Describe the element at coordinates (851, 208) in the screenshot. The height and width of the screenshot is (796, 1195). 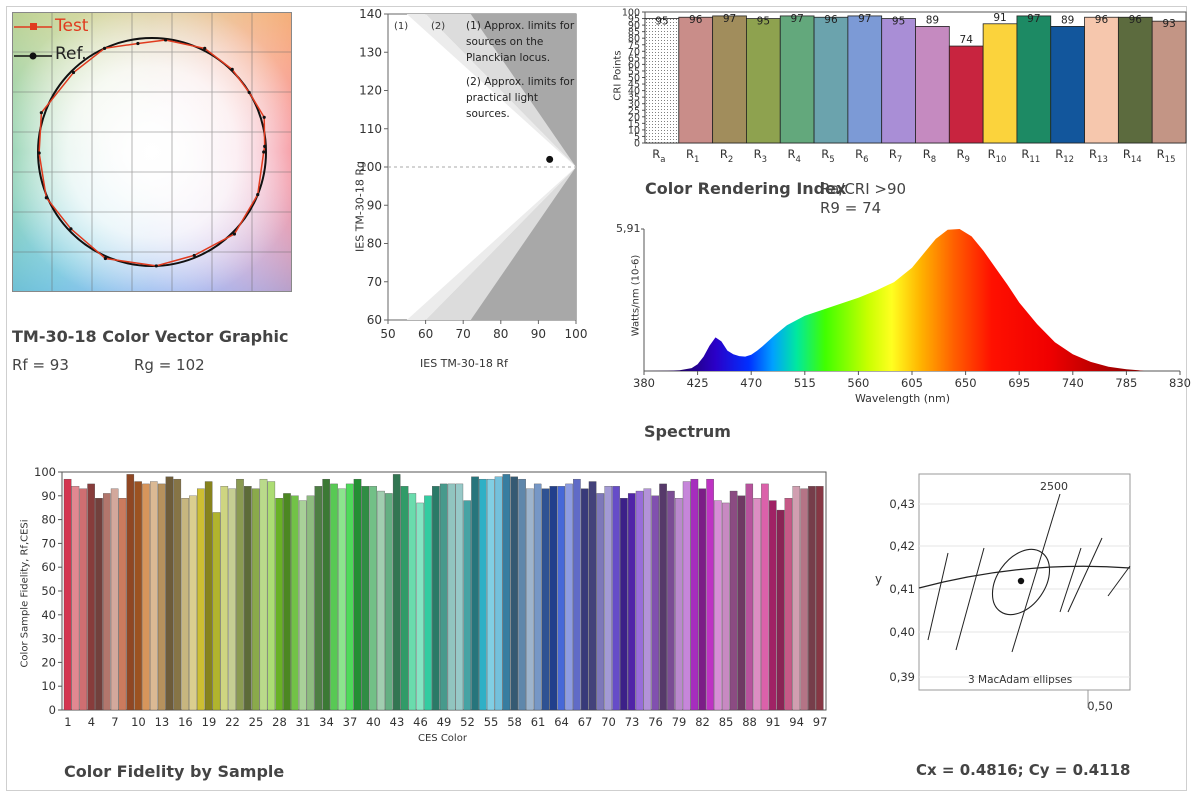
I see `cri-r9-subtitle: R9 = 74` at that location.